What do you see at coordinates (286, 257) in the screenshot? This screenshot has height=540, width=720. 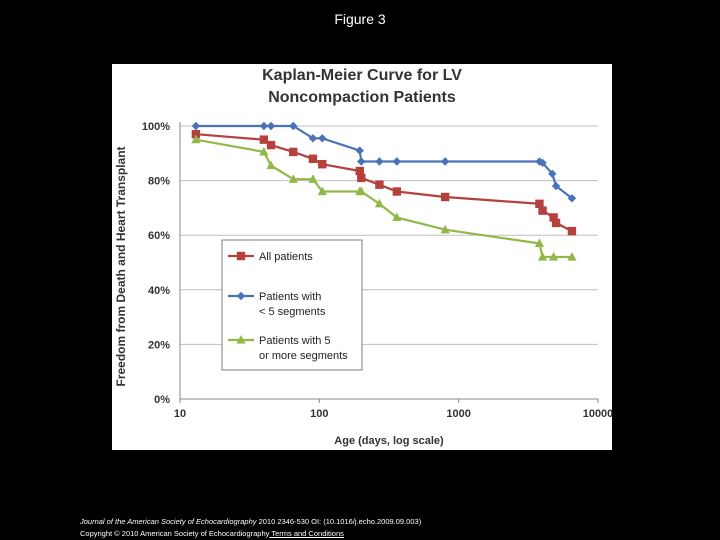 I see `legend-label-all: All patients` at bounding box center [286, 257].